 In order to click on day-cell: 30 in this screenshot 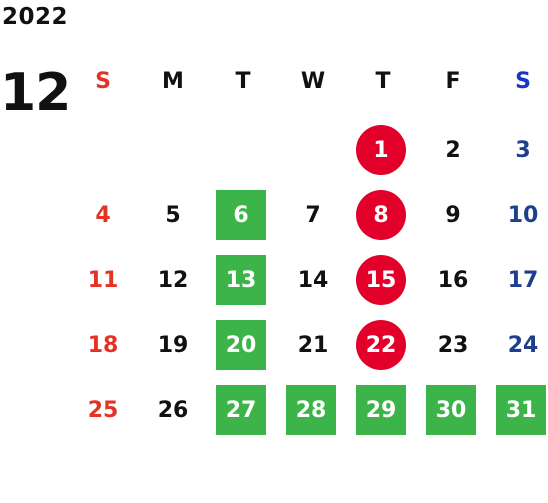, I will do `click(451, 410)`.